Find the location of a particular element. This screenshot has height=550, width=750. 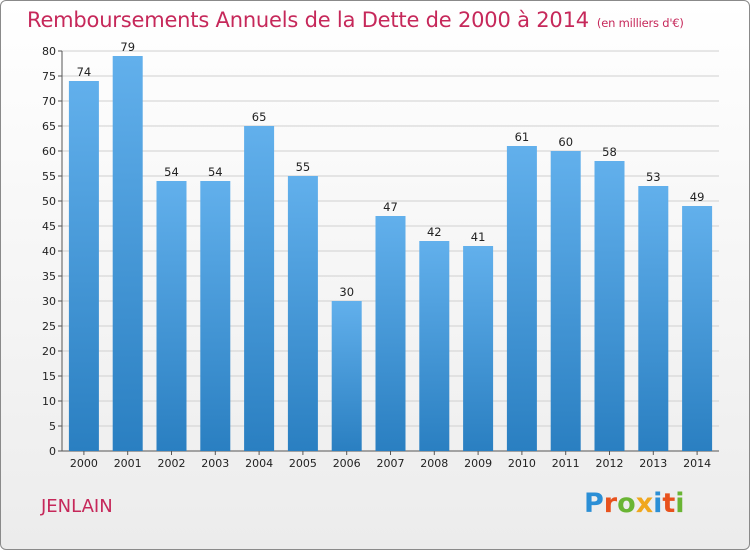

x-tick-label: 2000 is located at coordinates (84, 463).